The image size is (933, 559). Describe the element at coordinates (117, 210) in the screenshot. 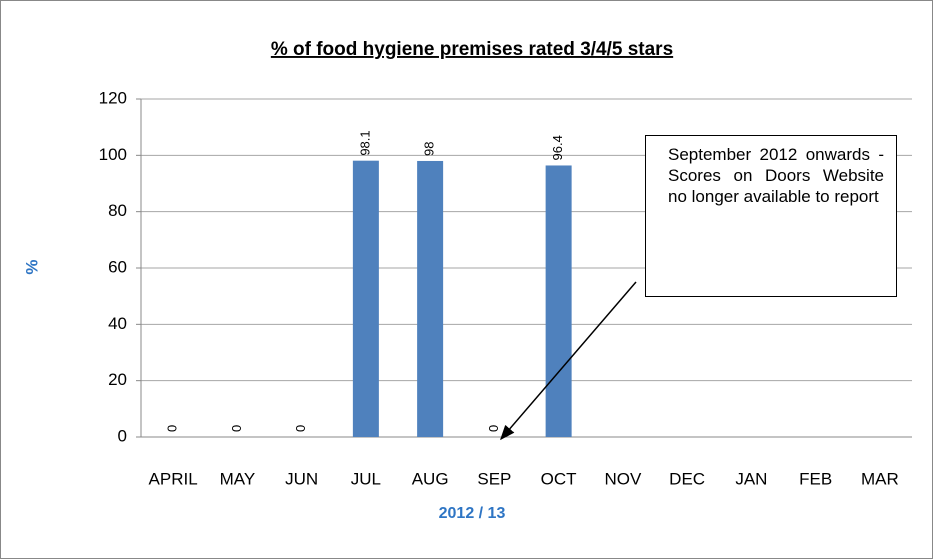

I see `y-tick-label: 80` at that location.